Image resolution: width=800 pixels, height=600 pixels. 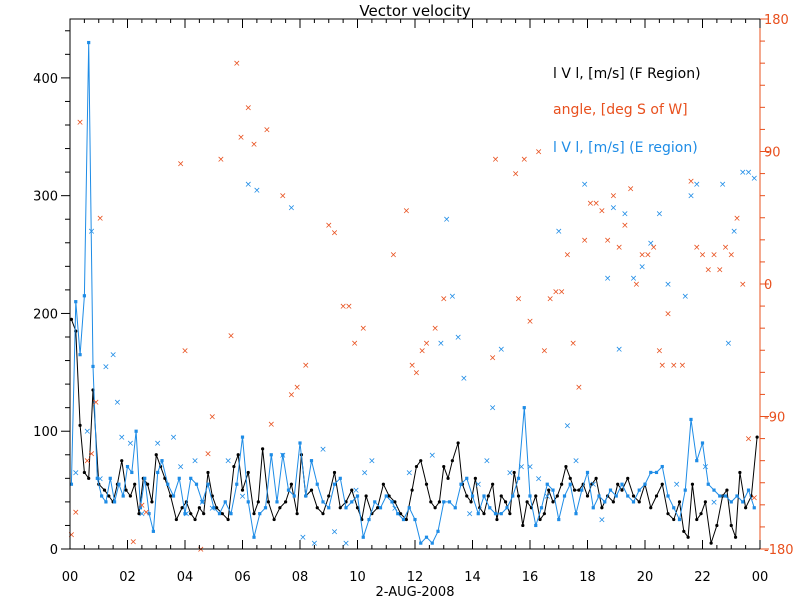 I want to click on legend-item-f-region: l V l, [m/s] (F Region), so click(x=627, y=74).